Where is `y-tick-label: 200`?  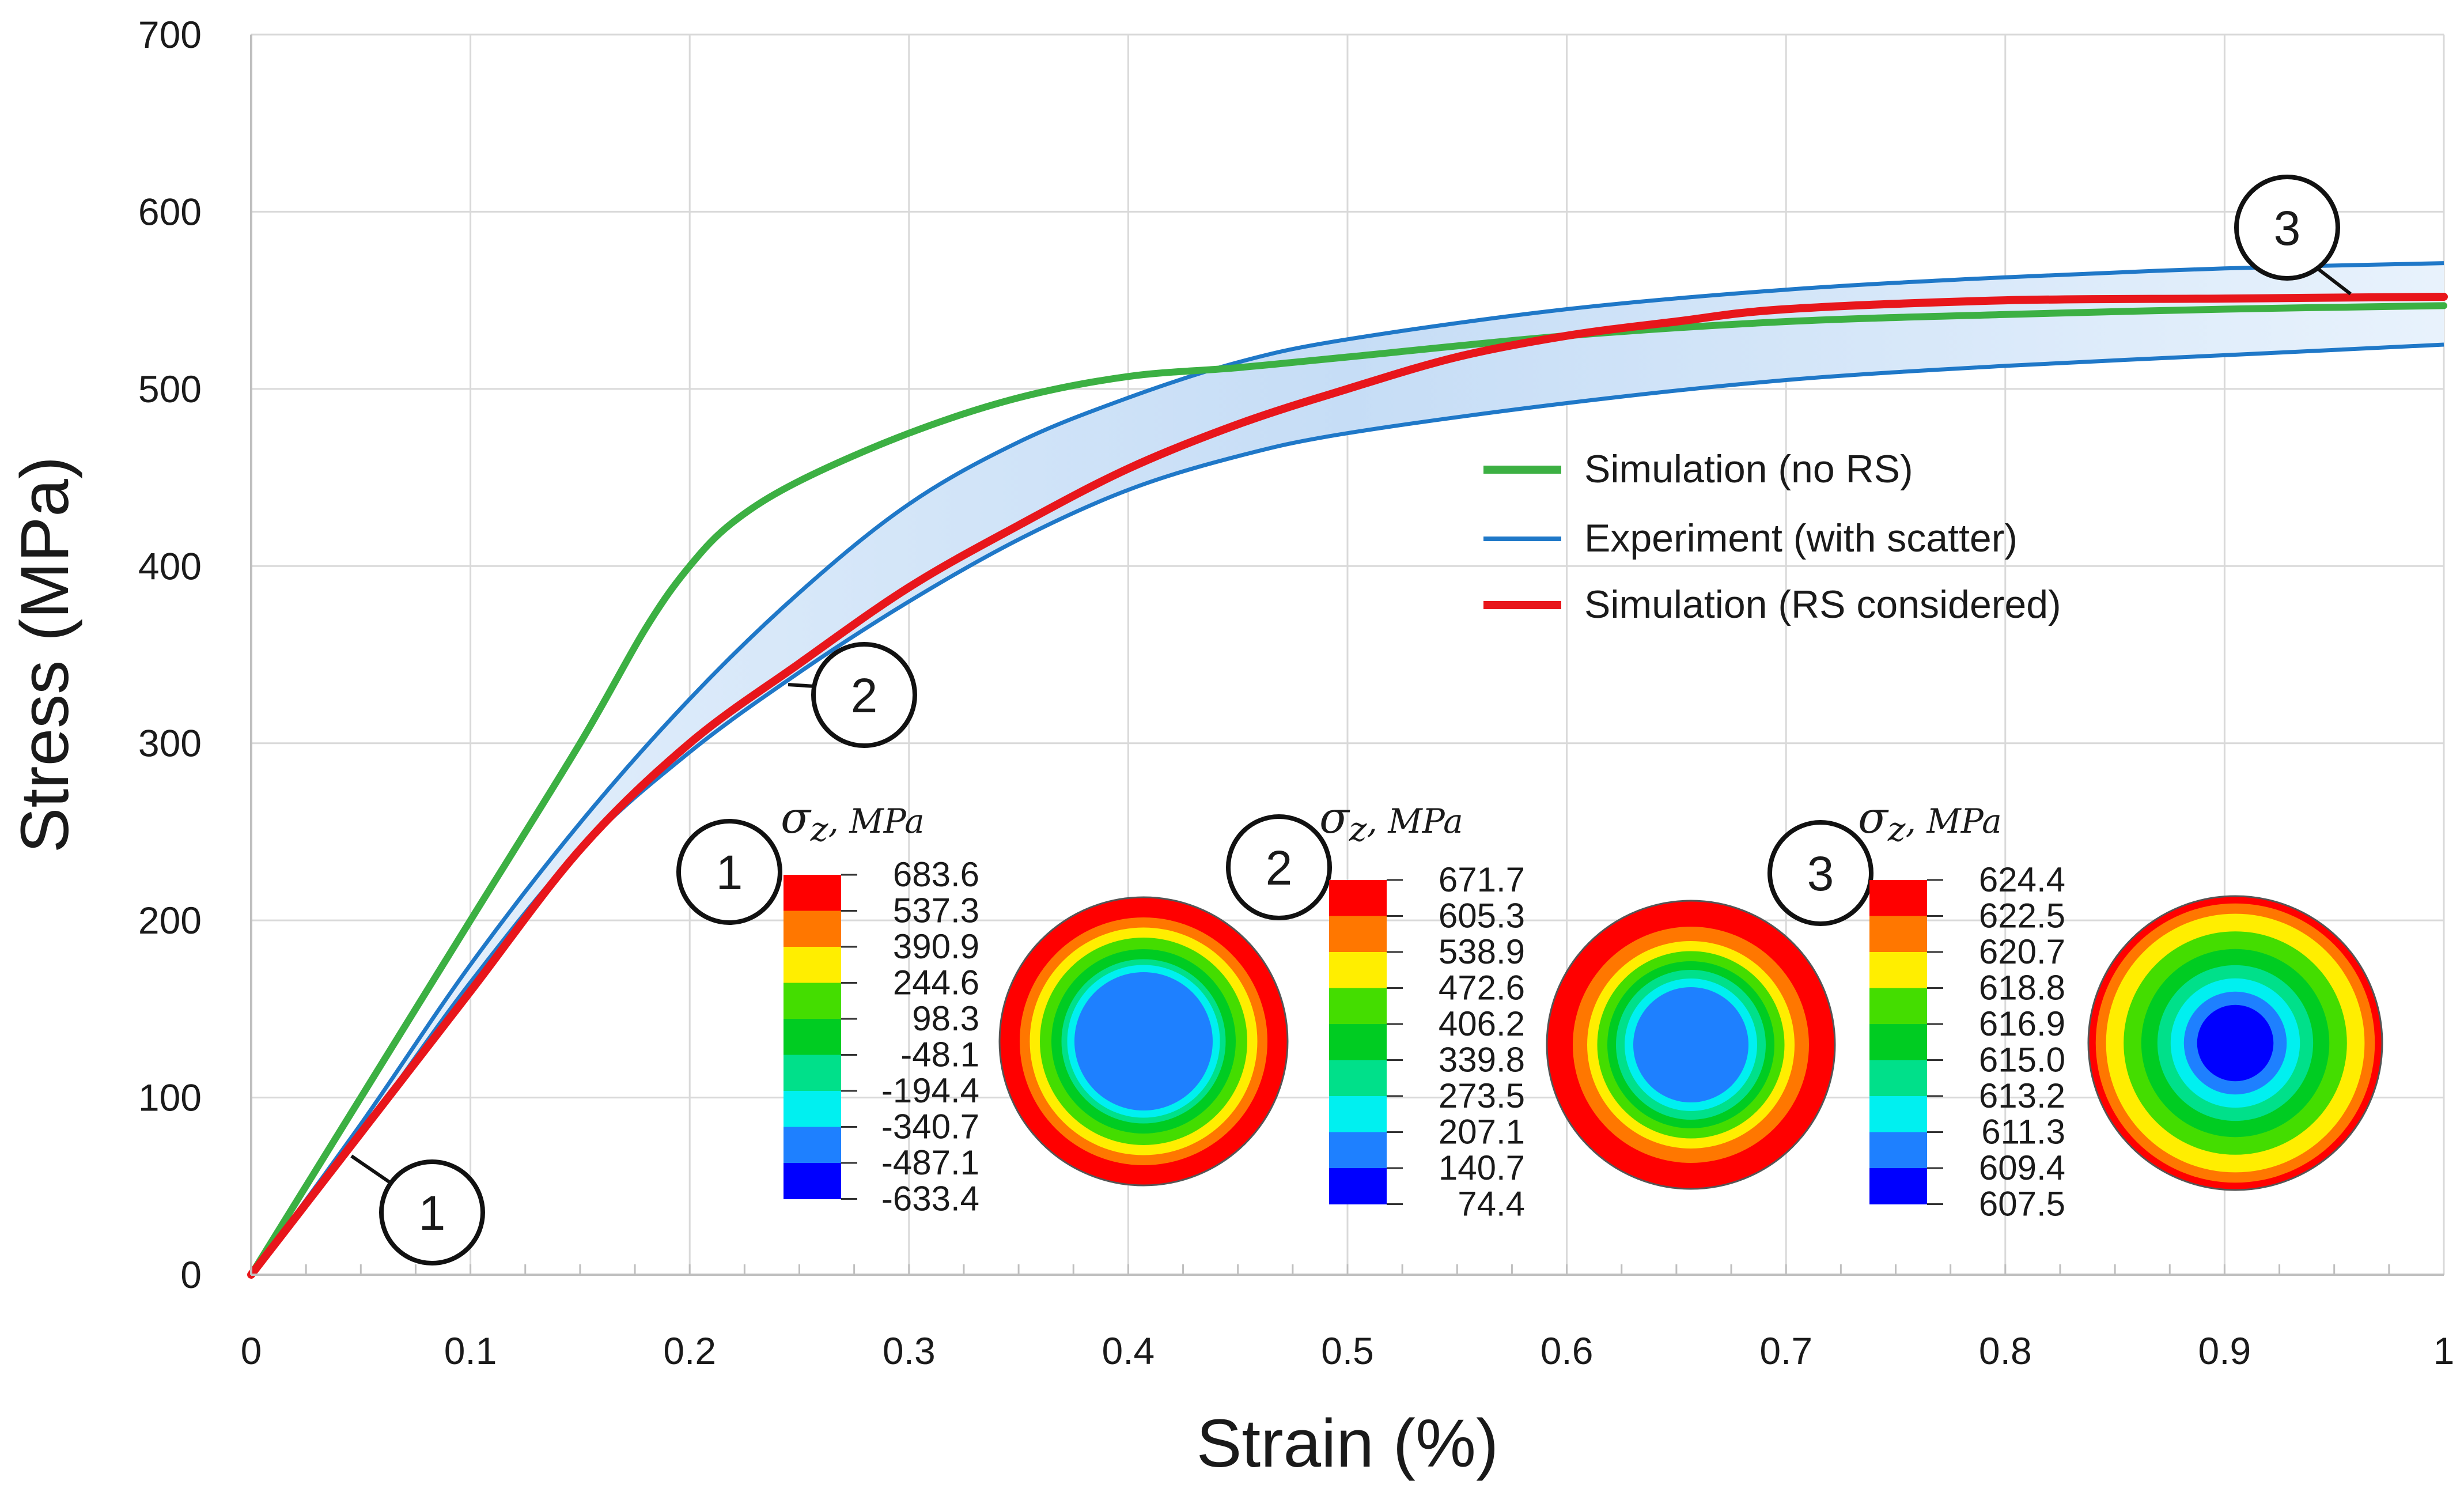 y-tick-label: 200 is located at coordinates (170, 921).